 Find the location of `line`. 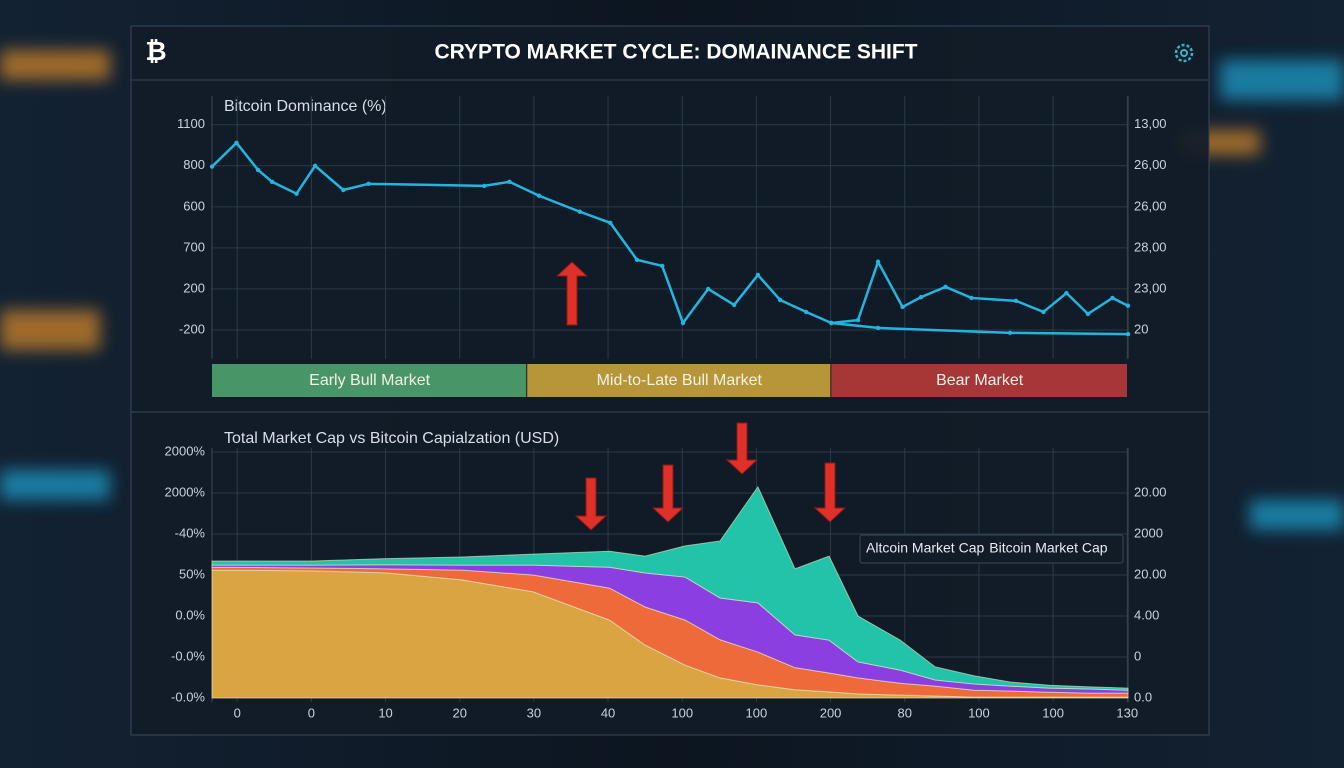

line is located at coordinates (980, 328).